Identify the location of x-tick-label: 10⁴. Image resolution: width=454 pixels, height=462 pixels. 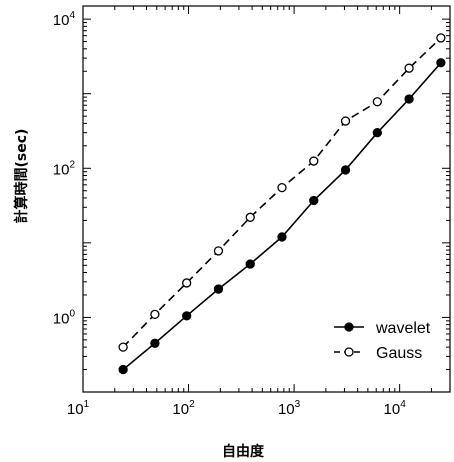
(395, 408).